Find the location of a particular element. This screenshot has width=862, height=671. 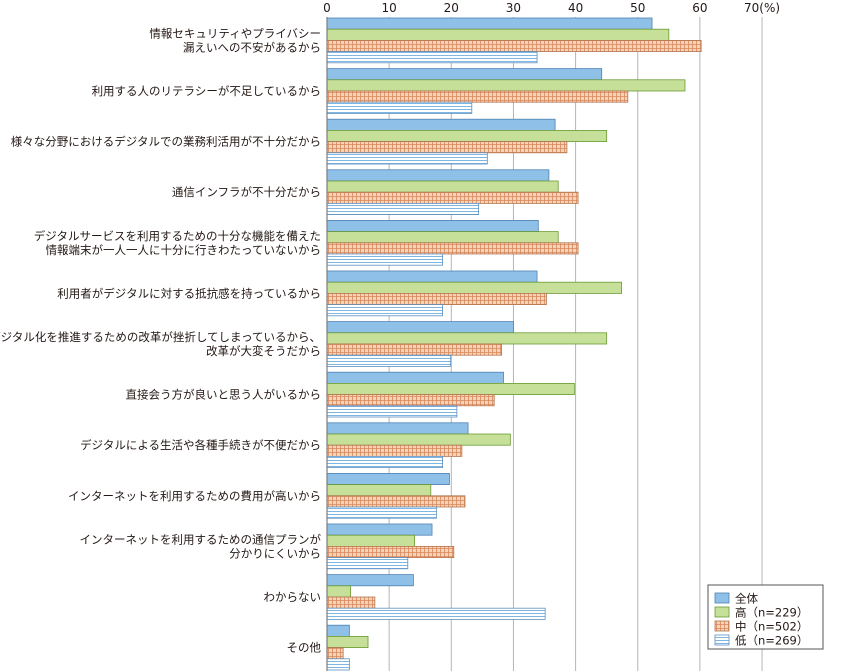

tick-label: 50 is located at coordinates (637, 8).